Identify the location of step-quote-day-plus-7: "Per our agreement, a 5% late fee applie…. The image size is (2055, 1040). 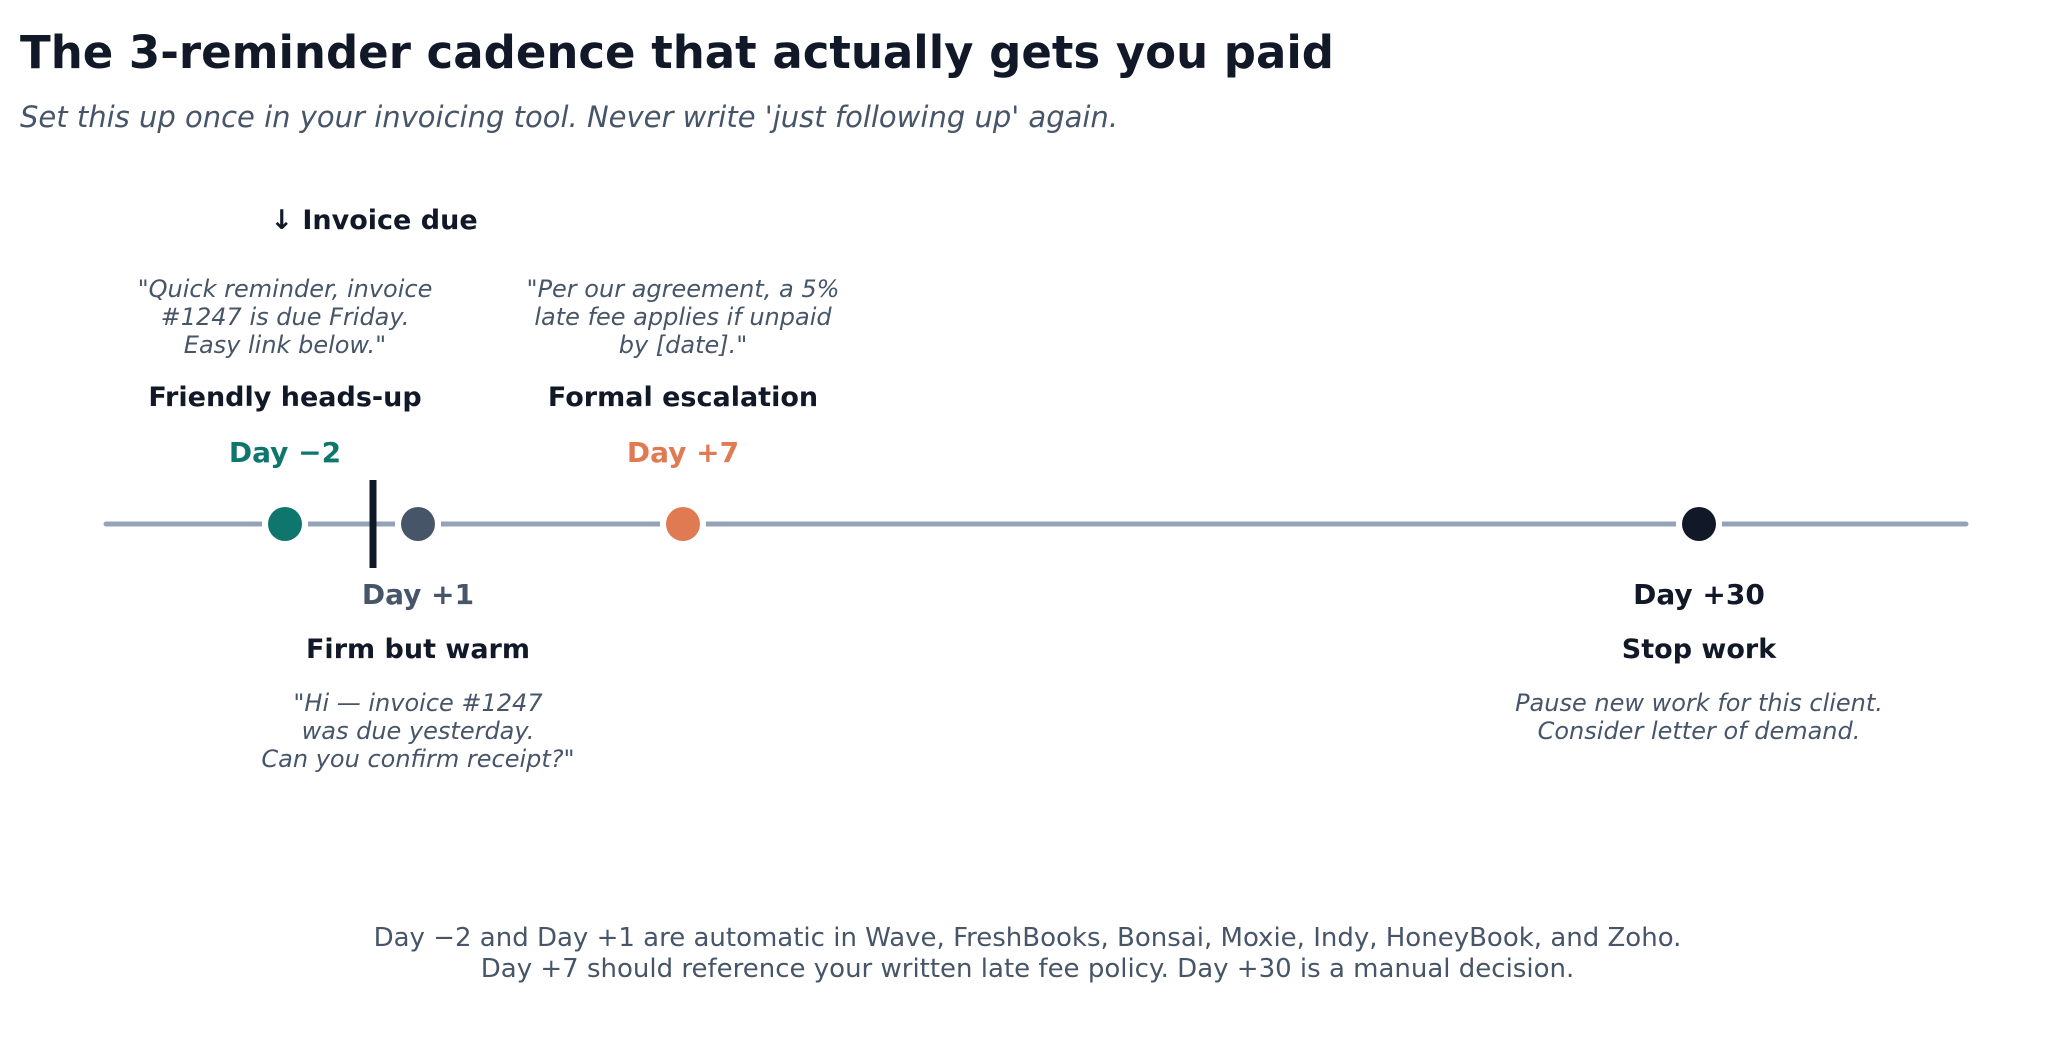
(683, 317).